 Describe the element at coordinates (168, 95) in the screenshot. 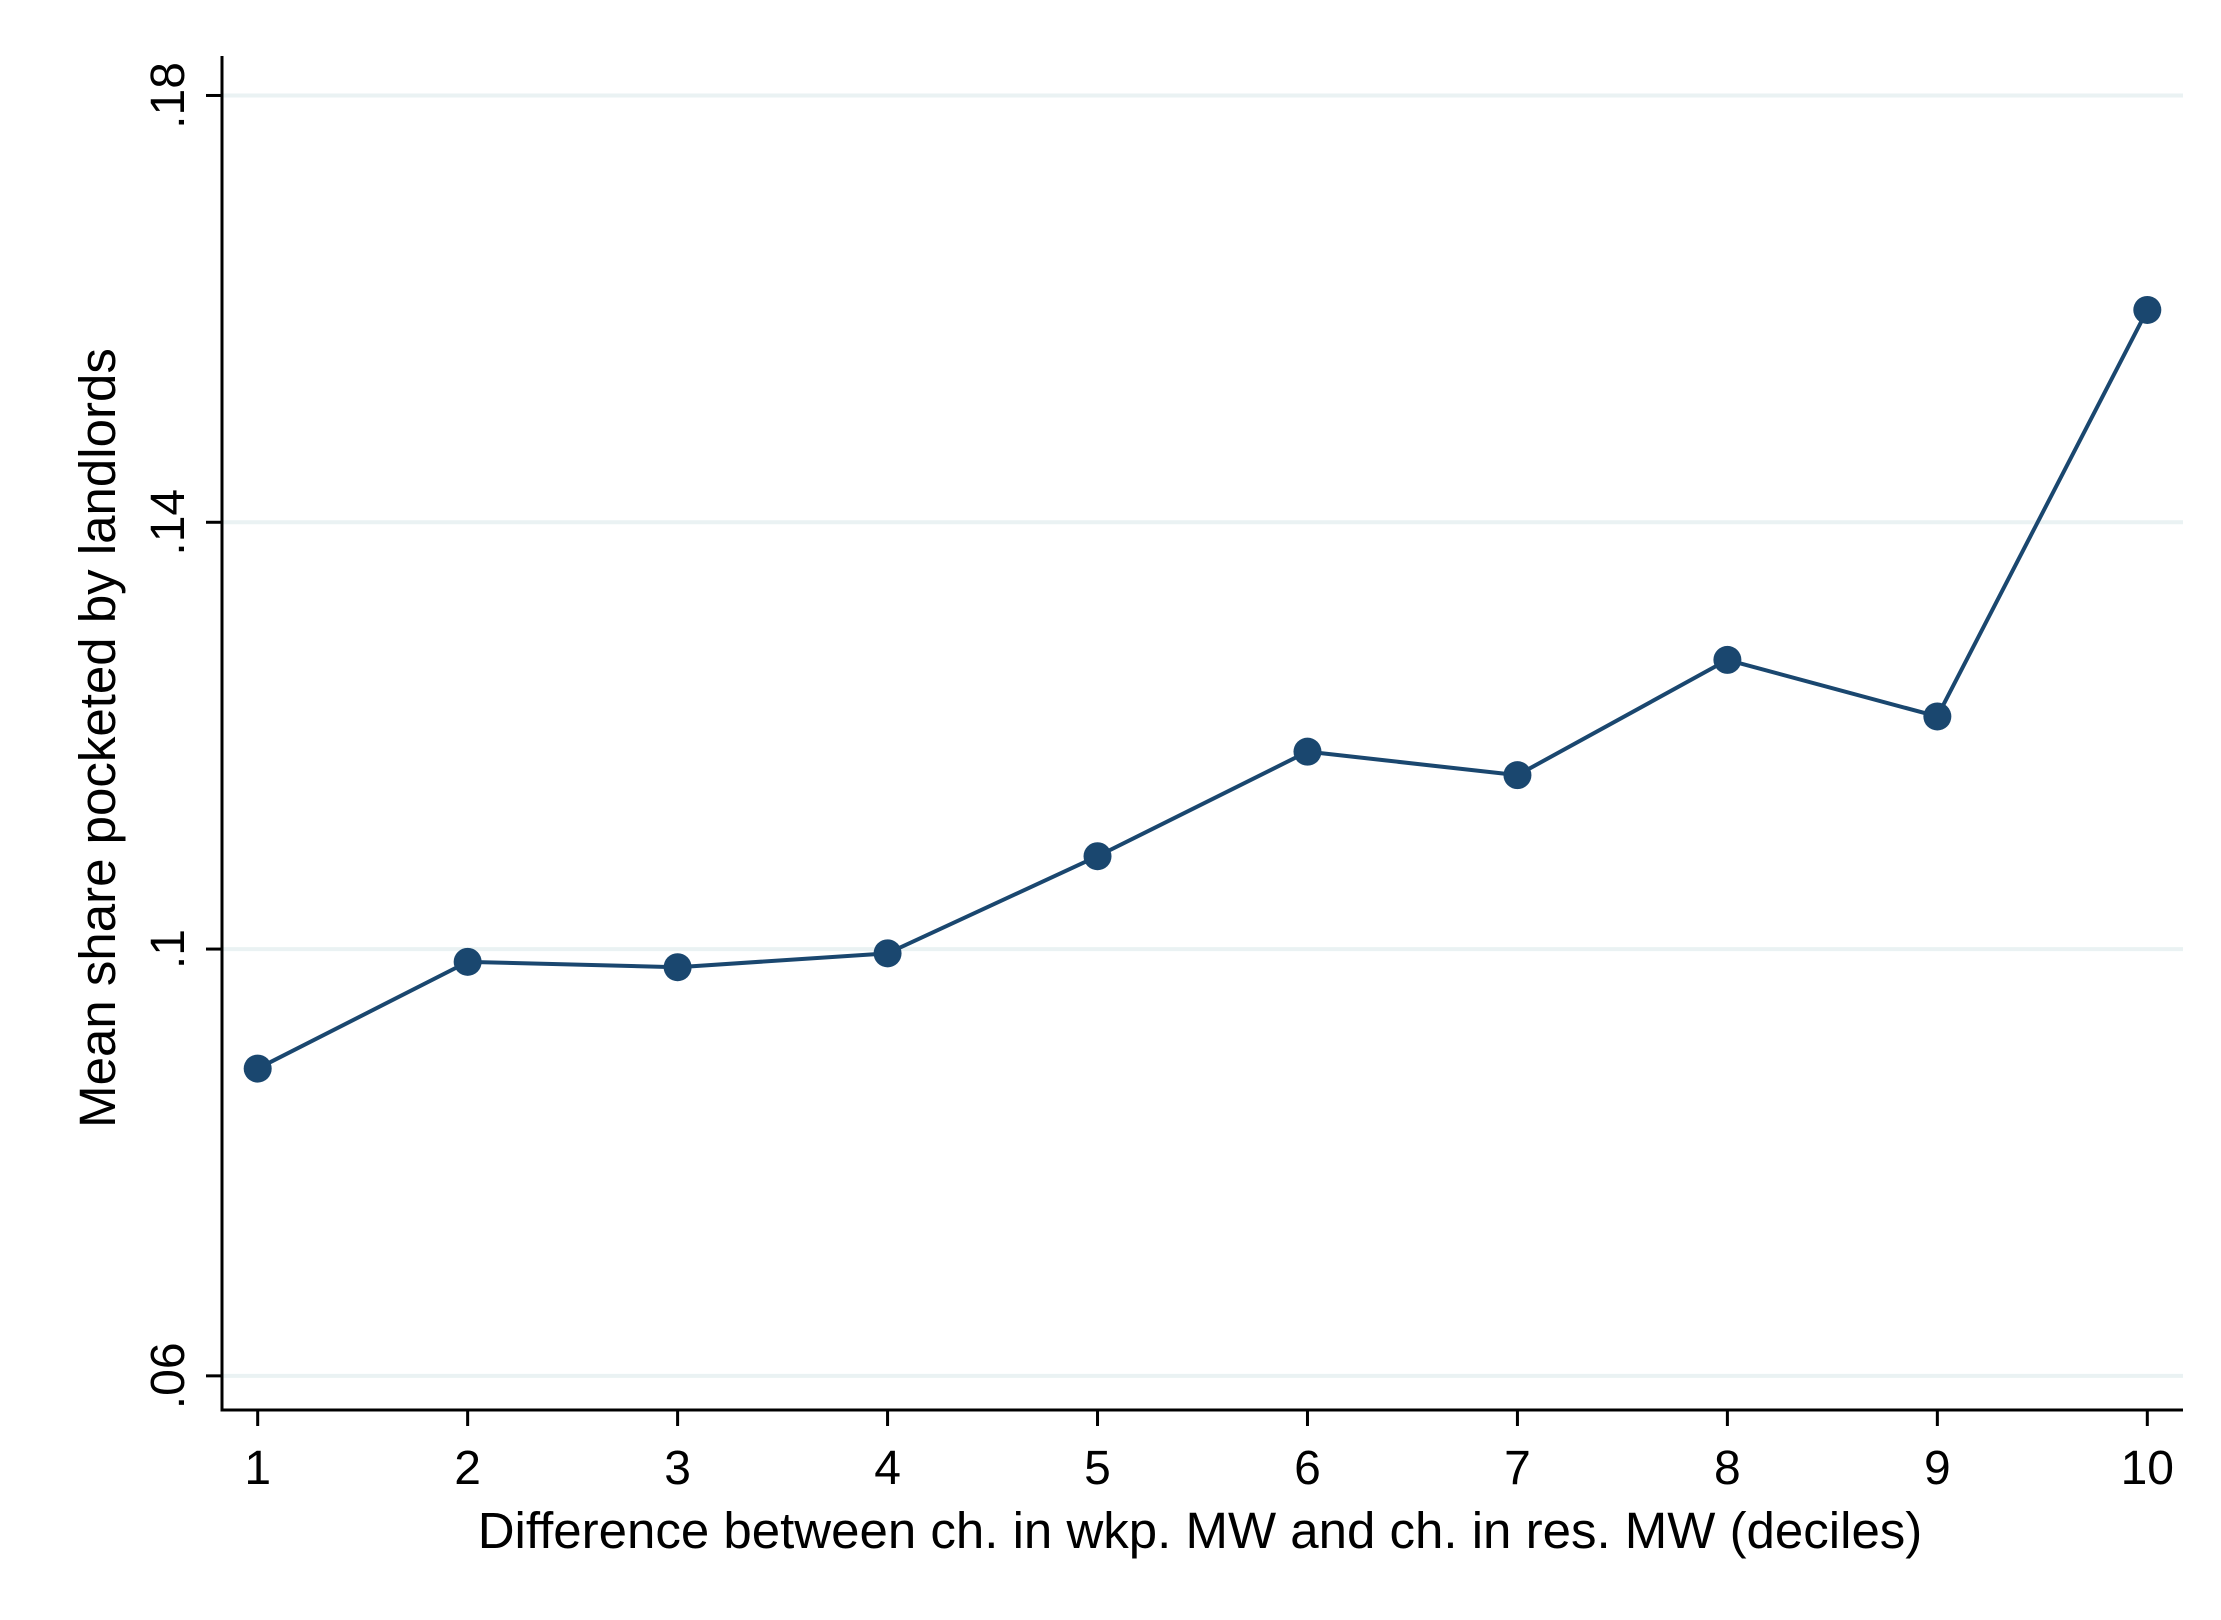

I see `y-tick-label: .18` at that location.